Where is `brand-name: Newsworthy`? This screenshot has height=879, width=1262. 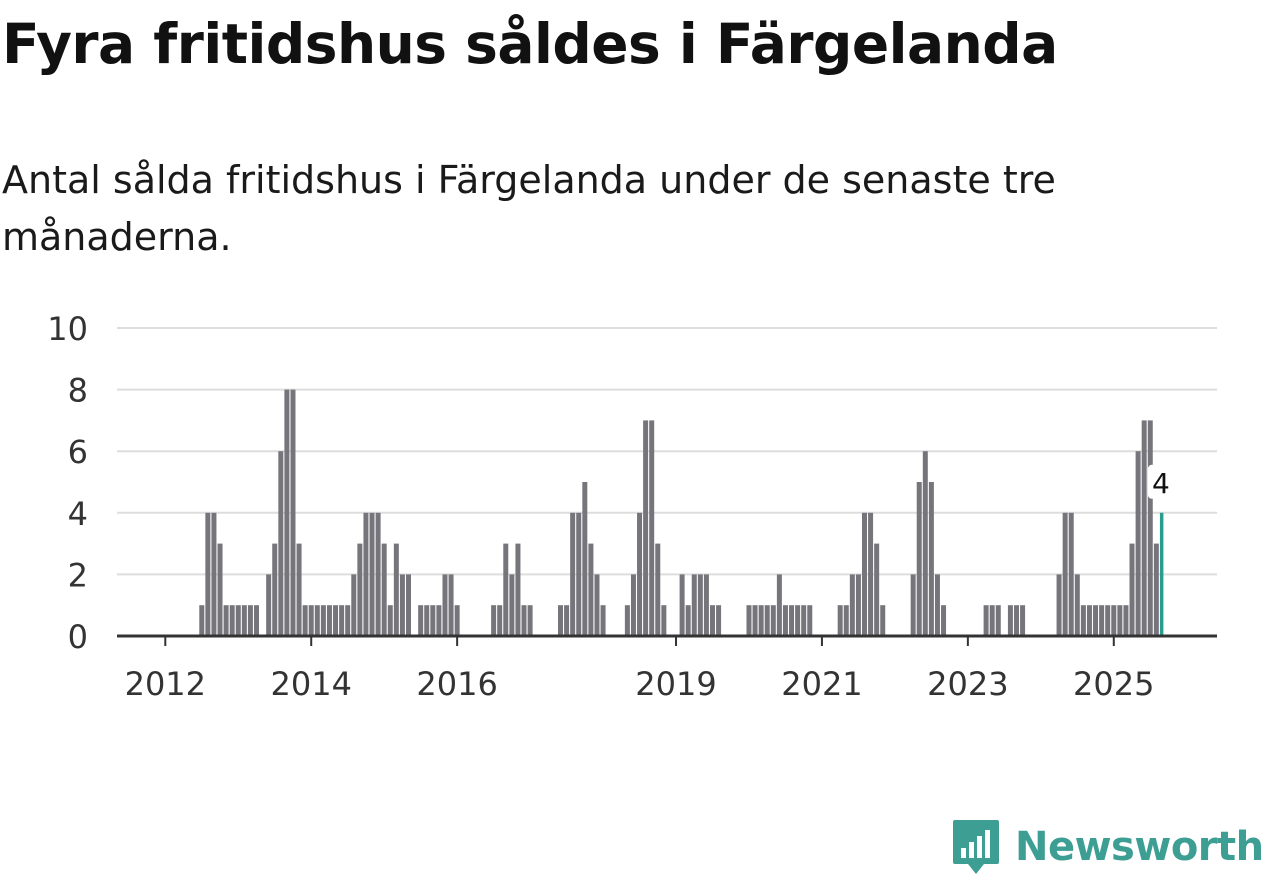 brand-name: Newsworthy is located at coordinates (1138, 847).